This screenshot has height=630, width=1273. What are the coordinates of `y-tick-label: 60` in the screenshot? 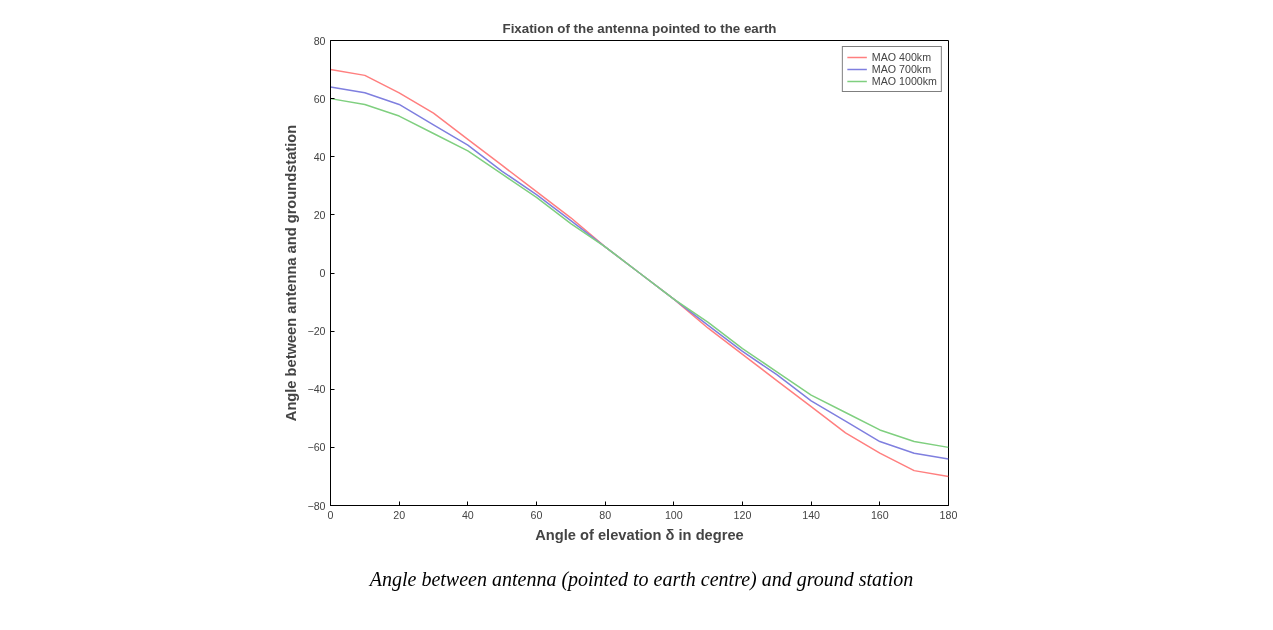 It's located at (319, 98).